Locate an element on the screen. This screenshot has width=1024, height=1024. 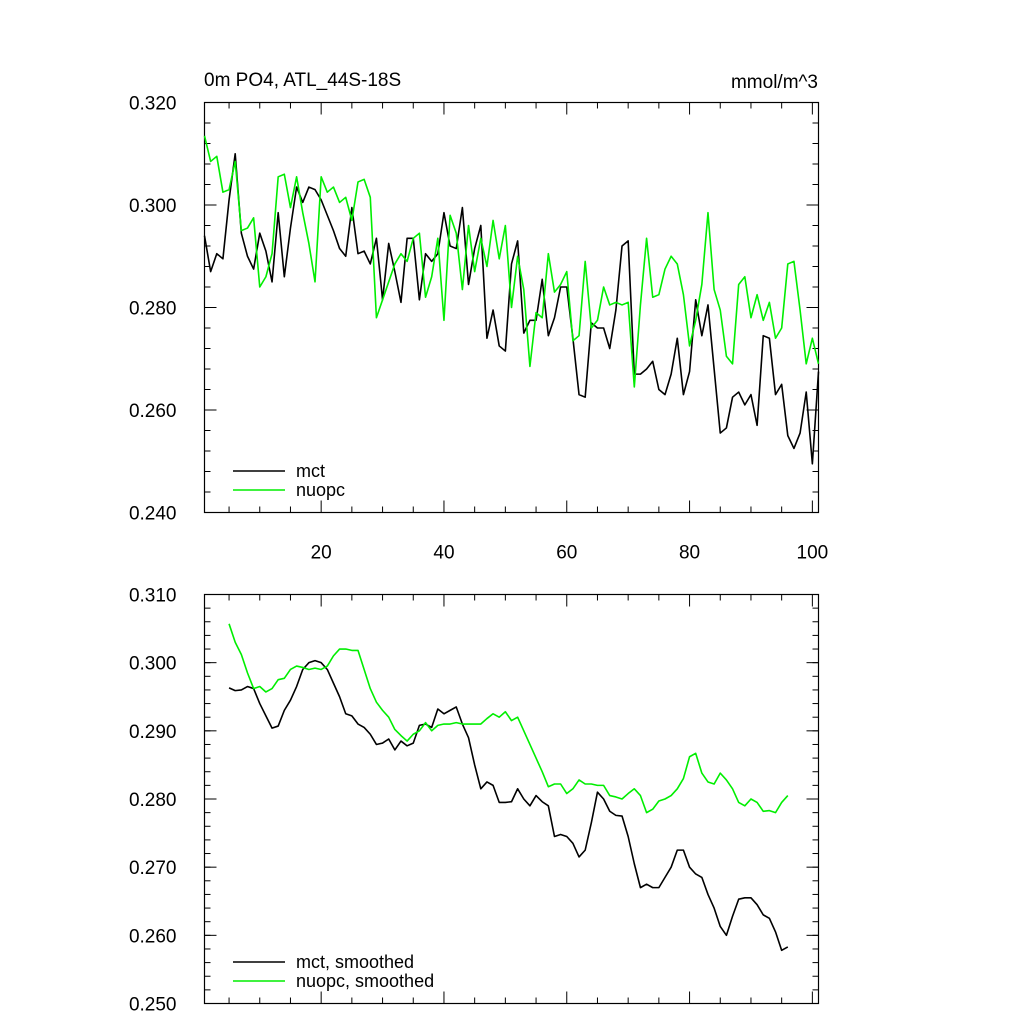
y-tick-label: 0.320 is located at coordinates (153, 104).